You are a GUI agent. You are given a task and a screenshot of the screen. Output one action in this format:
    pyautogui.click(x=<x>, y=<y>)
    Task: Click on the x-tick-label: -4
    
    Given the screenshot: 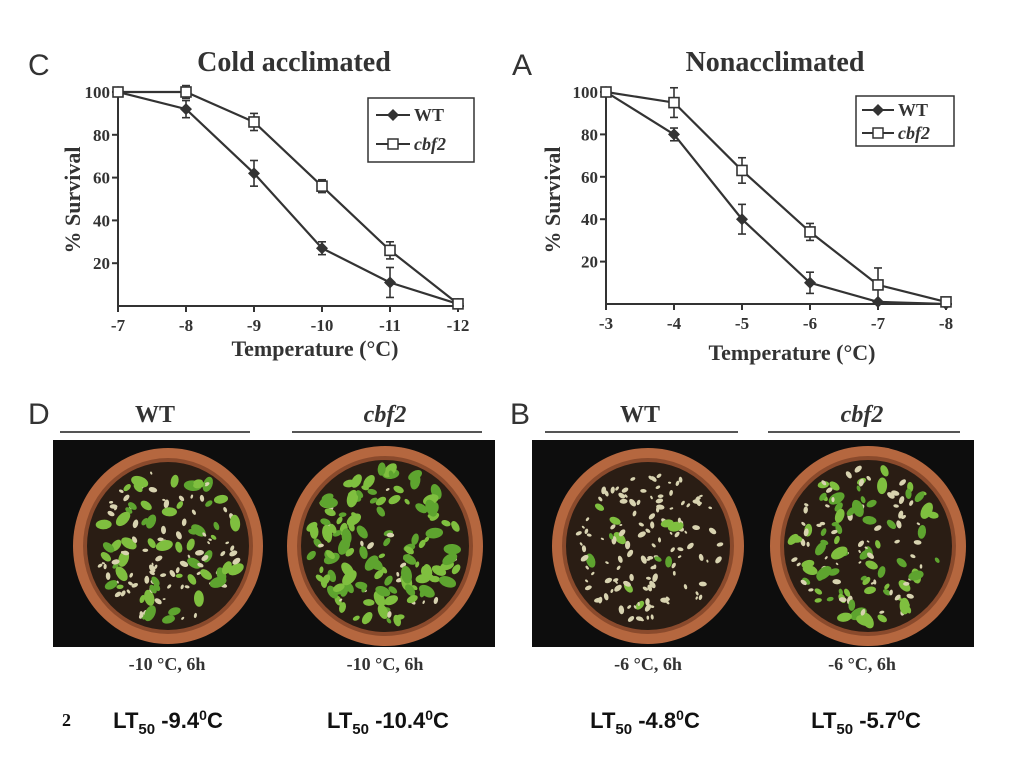 What is the action you would take?
    pyautogui.click(x=674, y=323)
    